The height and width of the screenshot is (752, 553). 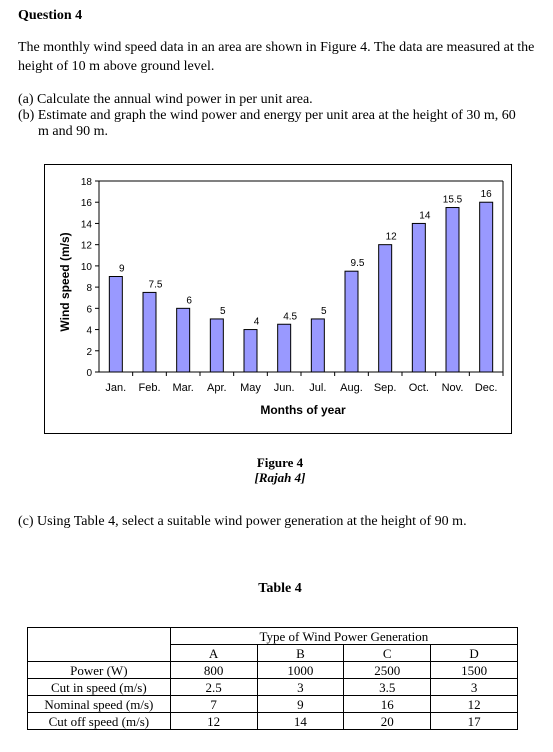 What do you see at coordinates (89, 331) in the screenshot?
I see `y-tick-label: 4` at bounding box center [89, 331].